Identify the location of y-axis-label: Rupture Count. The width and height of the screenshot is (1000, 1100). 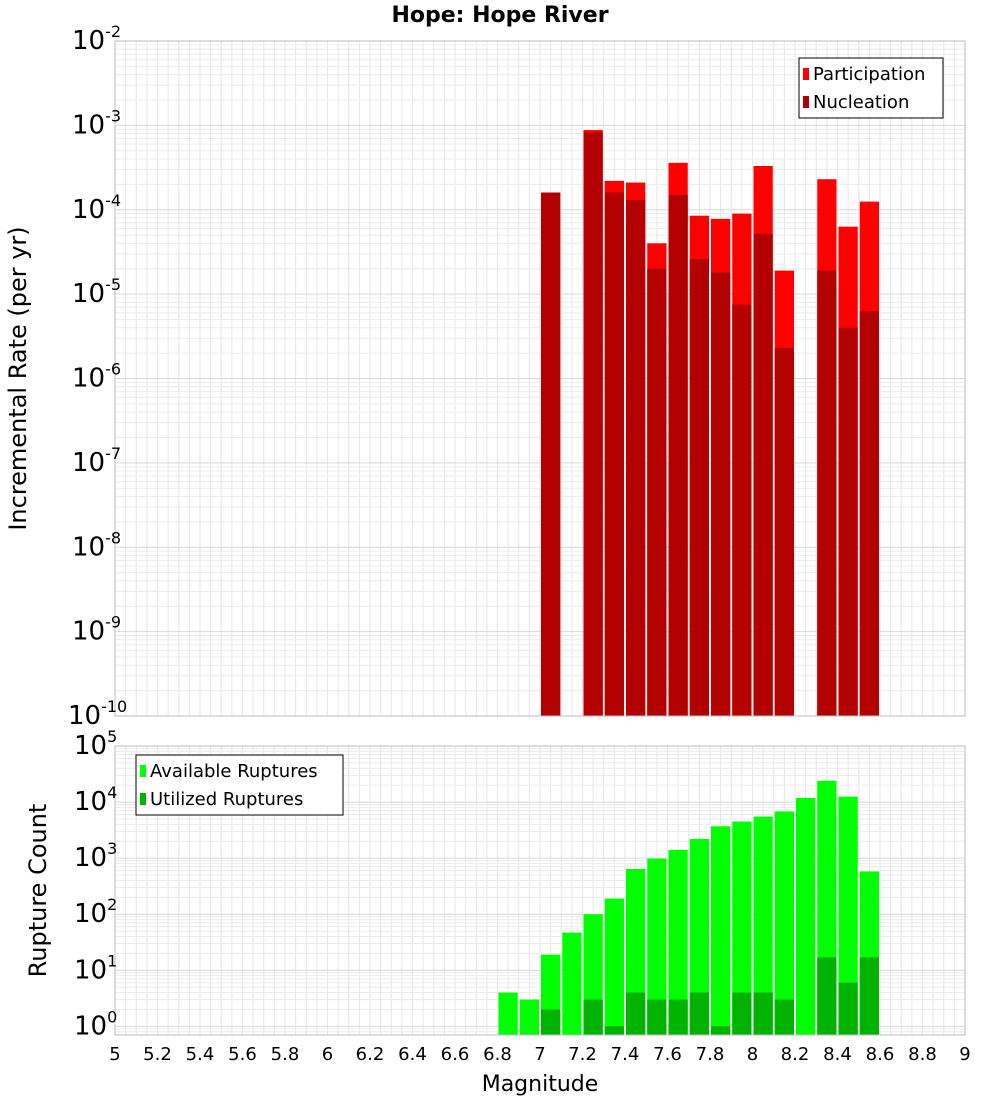
(38, 891).